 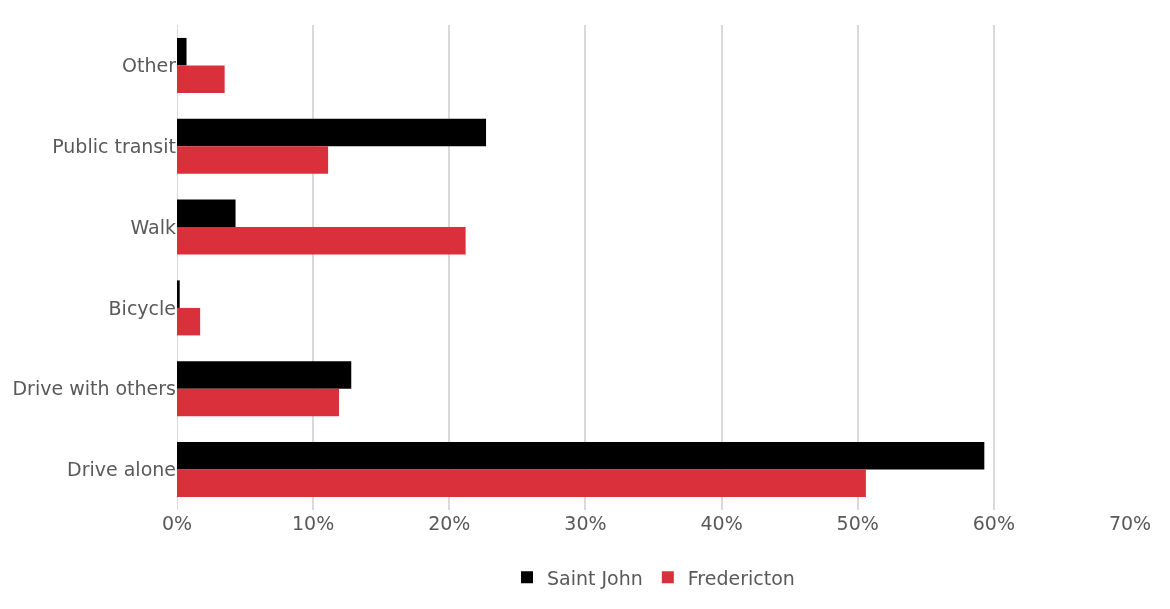 What do you see at coordinates (449, 523) in the screenshot?
I see `x-tick-label: 20%` at bounding box center [449, 523].